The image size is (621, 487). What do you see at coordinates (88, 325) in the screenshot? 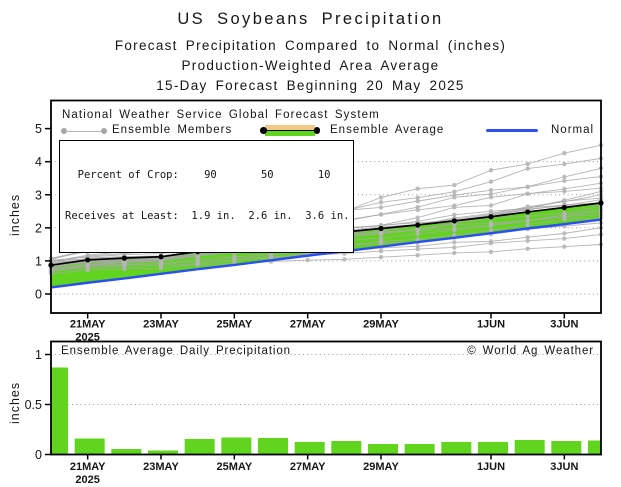
I see `top-x-tick-label: 21MAY` at bounding box center [88, 325].